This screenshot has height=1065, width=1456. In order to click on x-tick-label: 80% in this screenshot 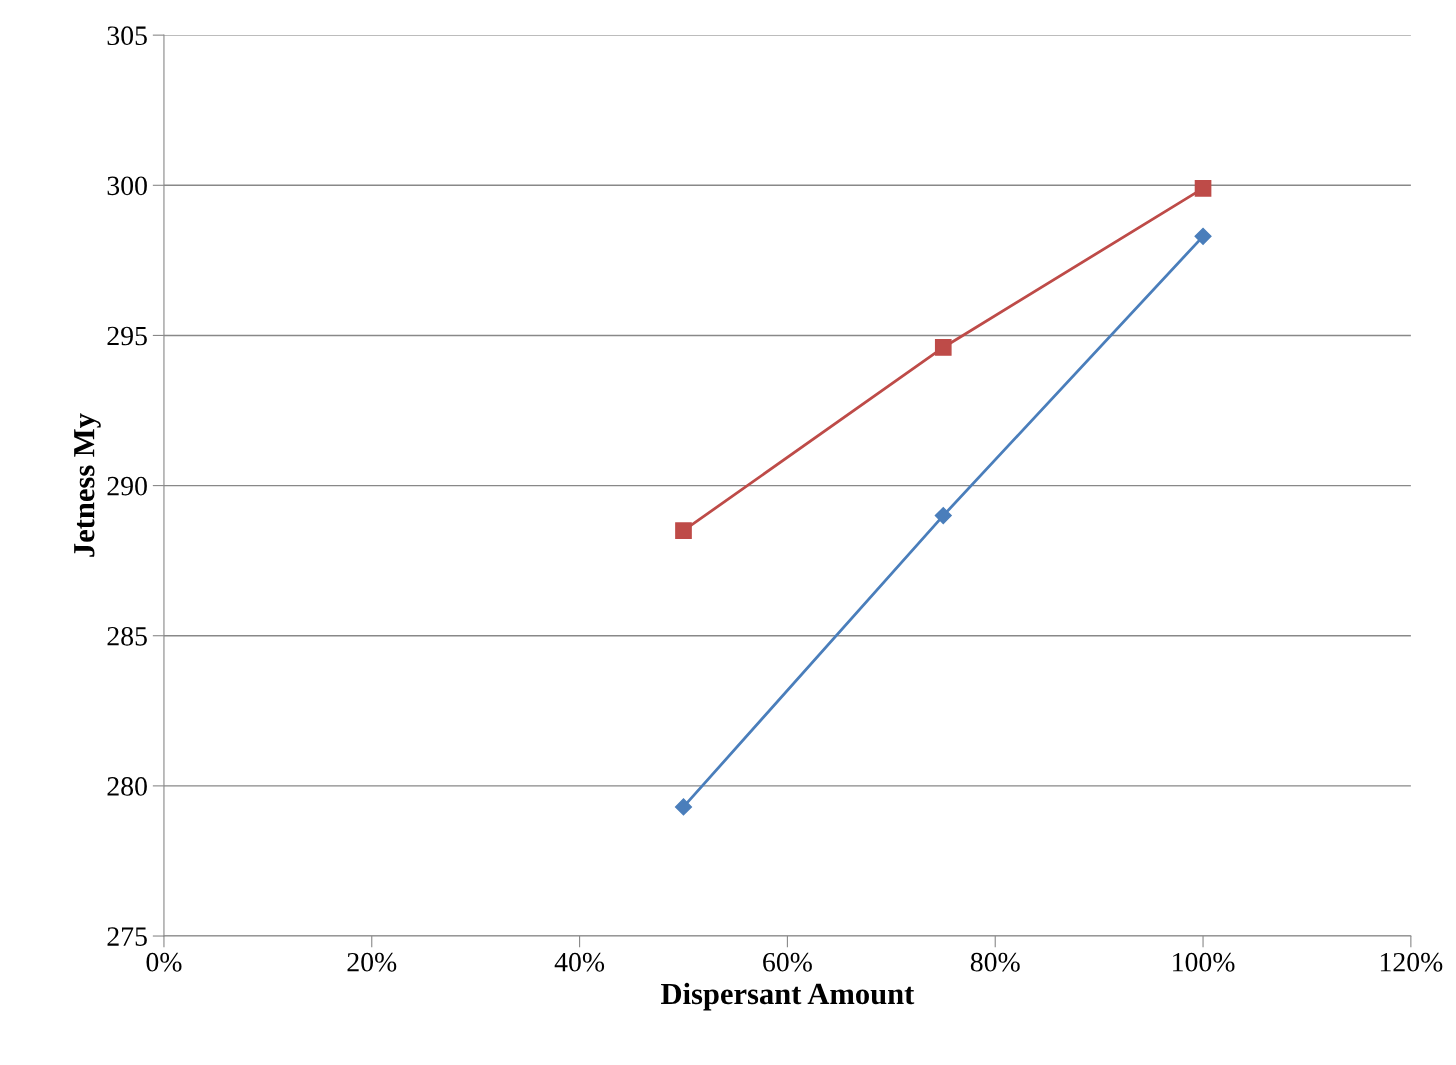, I will do `click(995, 962)`.